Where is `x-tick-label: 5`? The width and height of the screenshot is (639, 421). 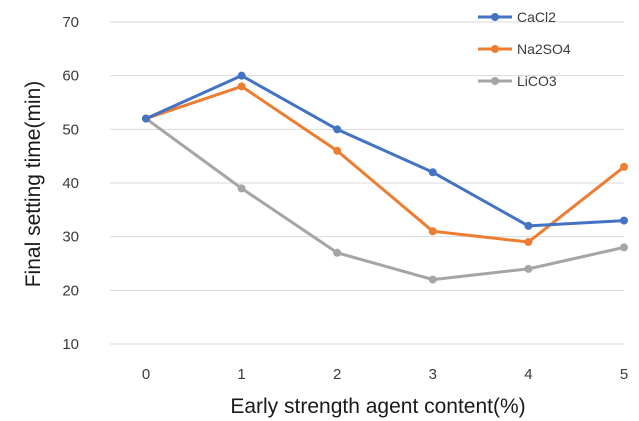
x-tick-label: 5 is located at coordinates (624, 374).